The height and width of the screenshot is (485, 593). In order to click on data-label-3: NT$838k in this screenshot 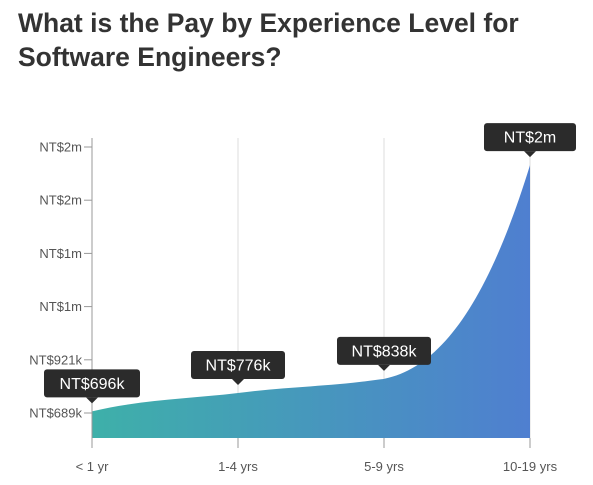, I will do `click(384, 353)`.